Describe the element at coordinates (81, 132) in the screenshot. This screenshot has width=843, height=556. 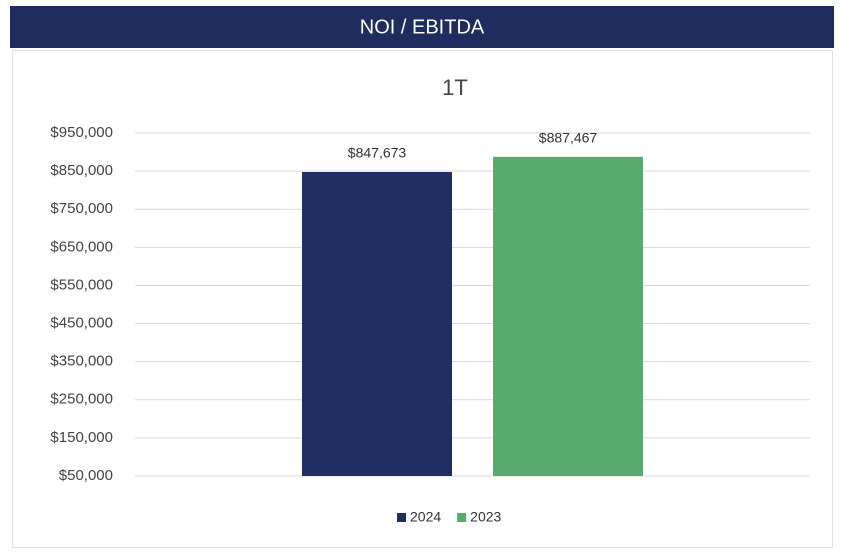
I see `y-tick-label: $950,000` at that location.